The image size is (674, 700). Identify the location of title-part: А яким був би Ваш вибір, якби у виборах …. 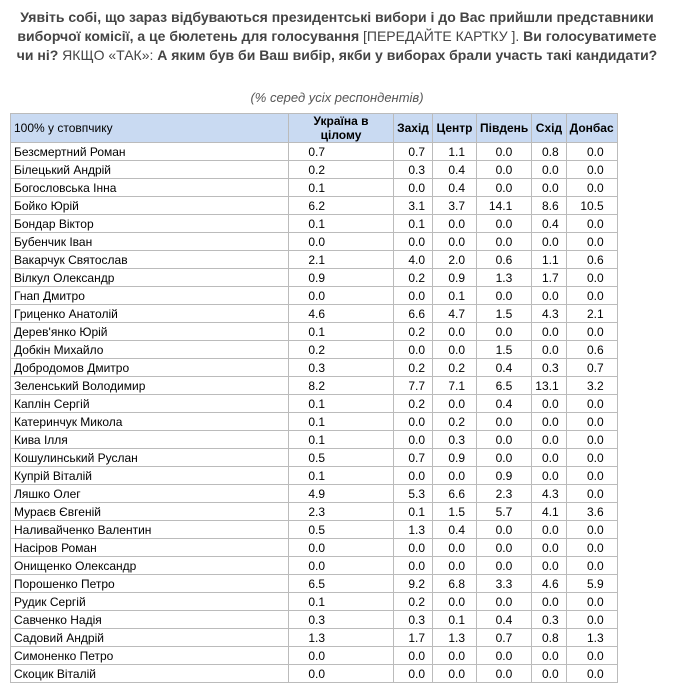
(407, 55).